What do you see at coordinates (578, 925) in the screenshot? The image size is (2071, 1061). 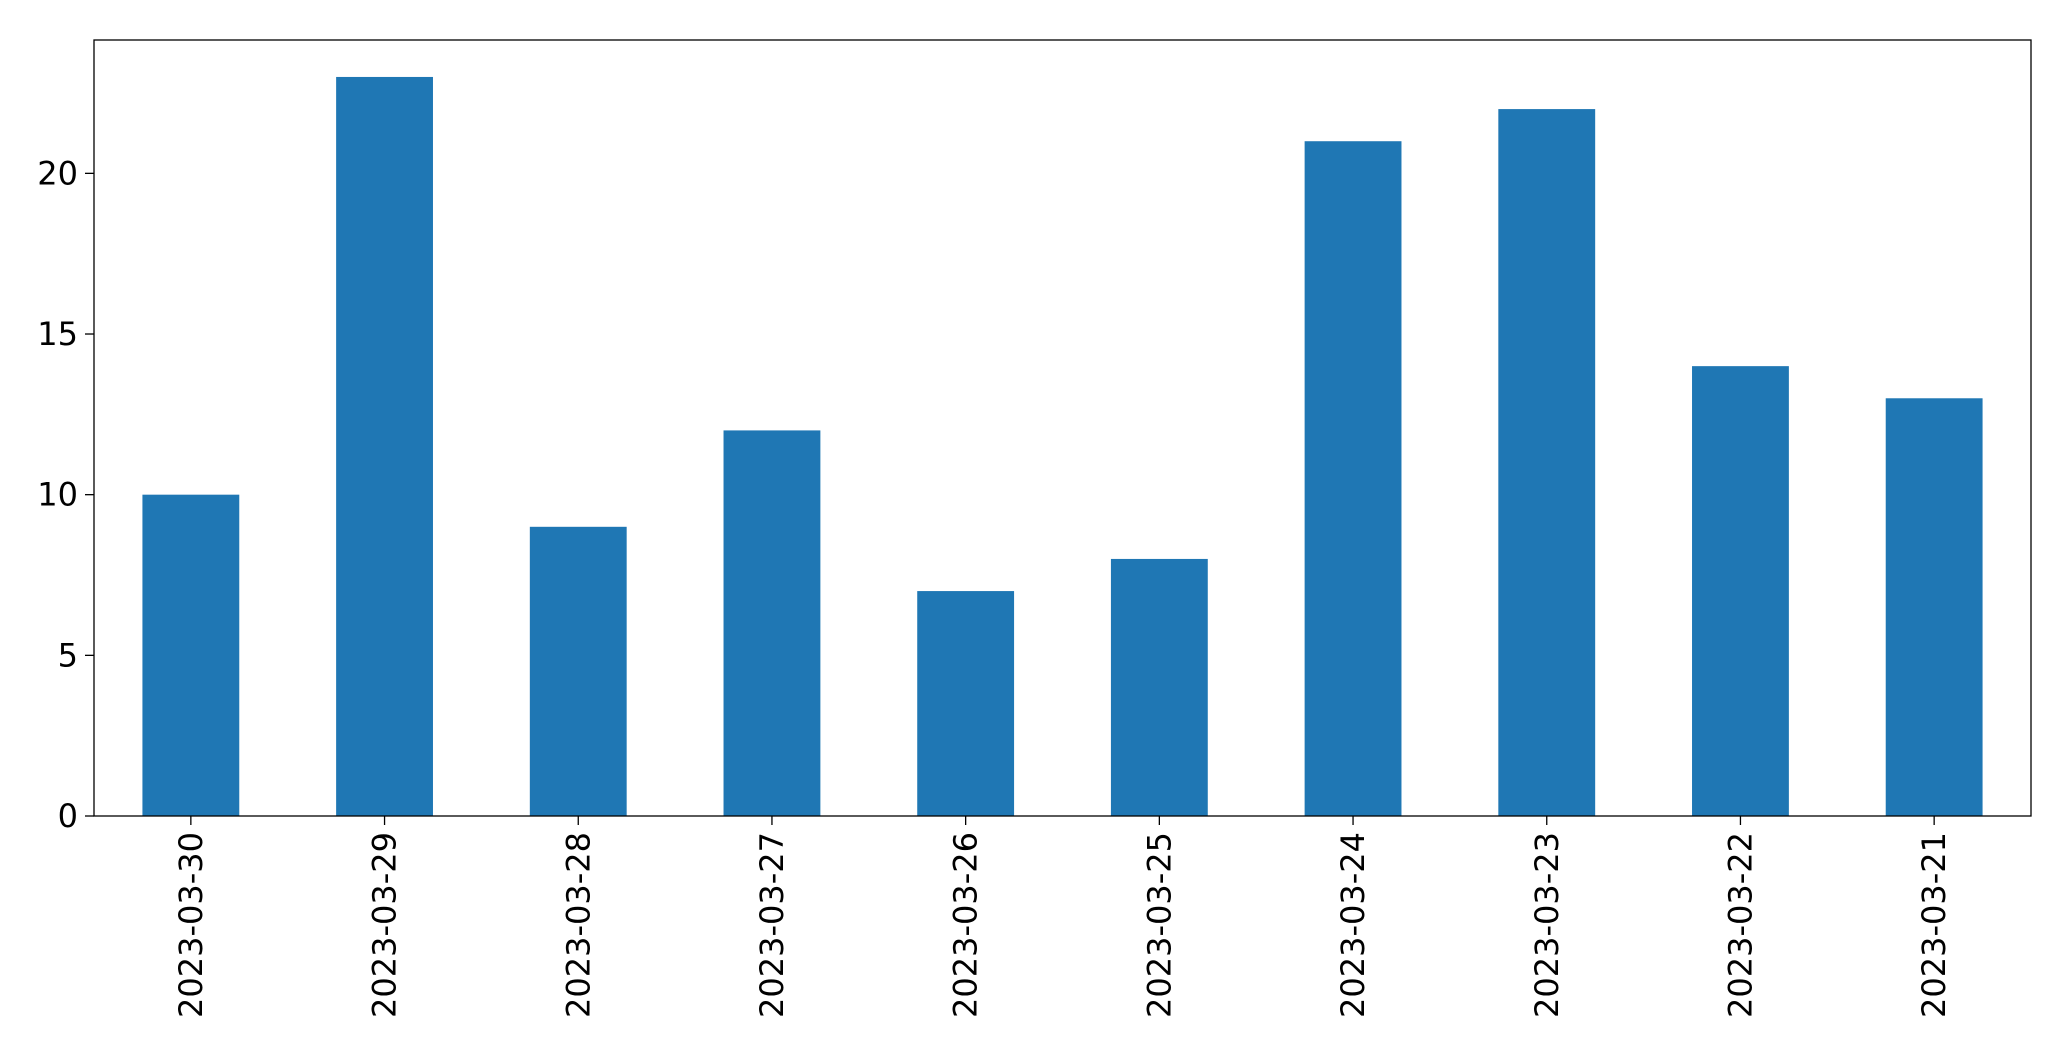 I see `x-tick-label: 2023-03-28` at bounding box center [578, 925].